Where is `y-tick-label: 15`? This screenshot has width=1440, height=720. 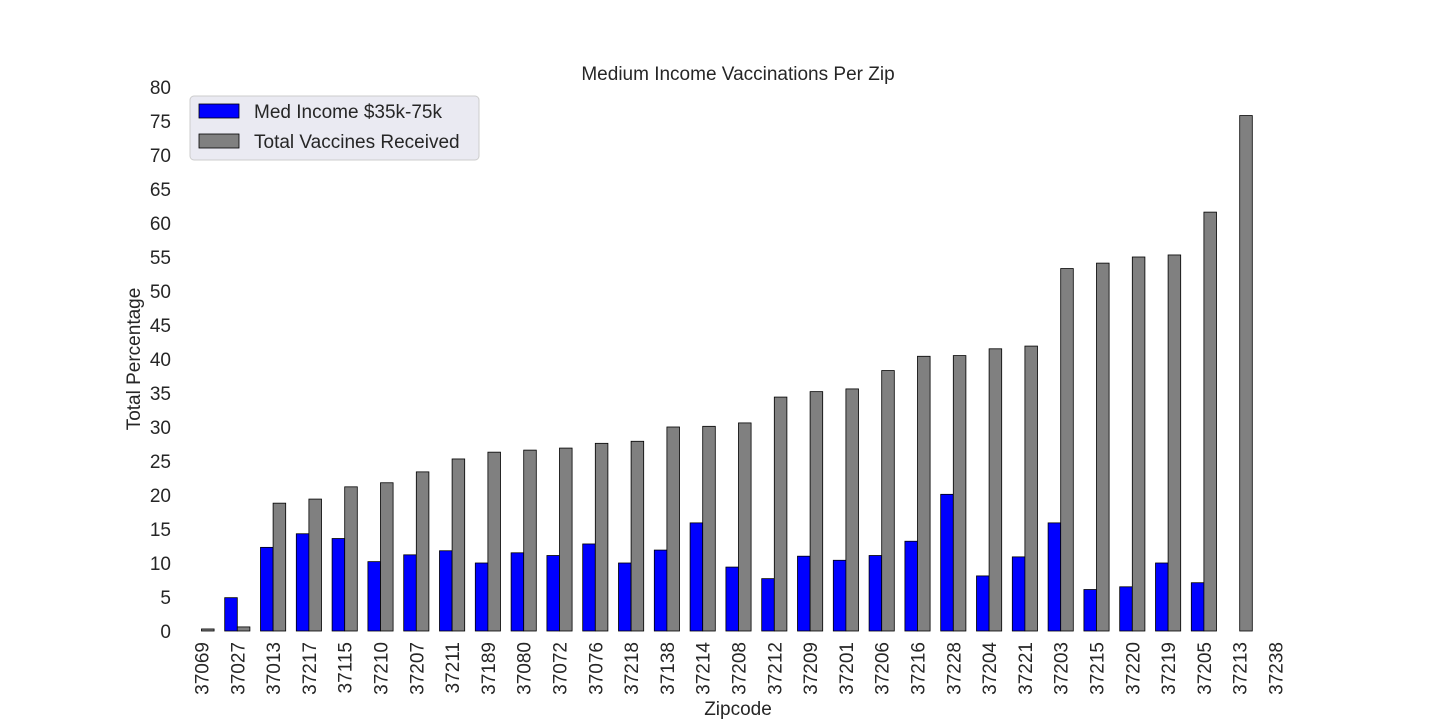
y-tick-label: 15 is located at coordinates (160, 530).